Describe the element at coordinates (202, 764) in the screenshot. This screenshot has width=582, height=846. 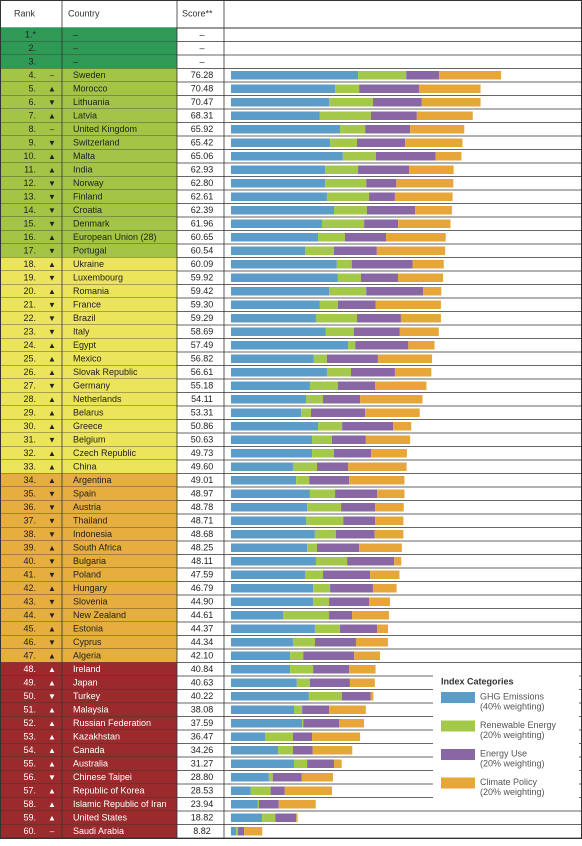
I see `score: 31.27` at that location.